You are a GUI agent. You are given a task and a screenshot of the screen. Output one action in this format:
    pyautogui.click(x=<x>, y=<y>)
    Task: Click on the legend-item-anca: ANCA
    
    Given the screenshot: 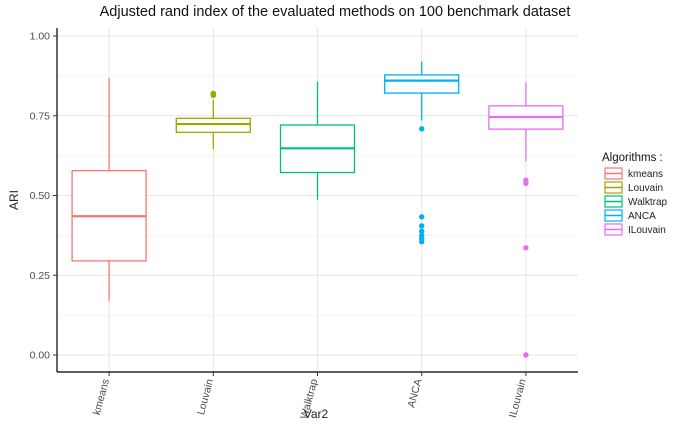 What is the action you would take?
    pyautogui.click(x=630, y=215)
    